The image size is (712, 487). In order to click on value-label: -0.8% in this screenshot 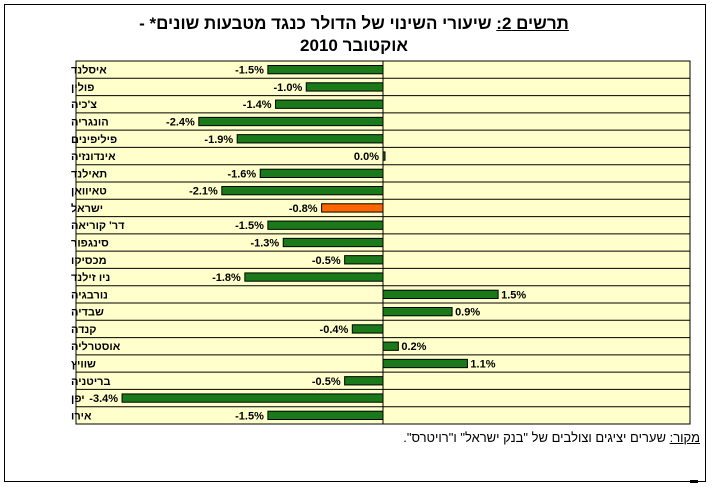, I will do `click(303, 209)`.